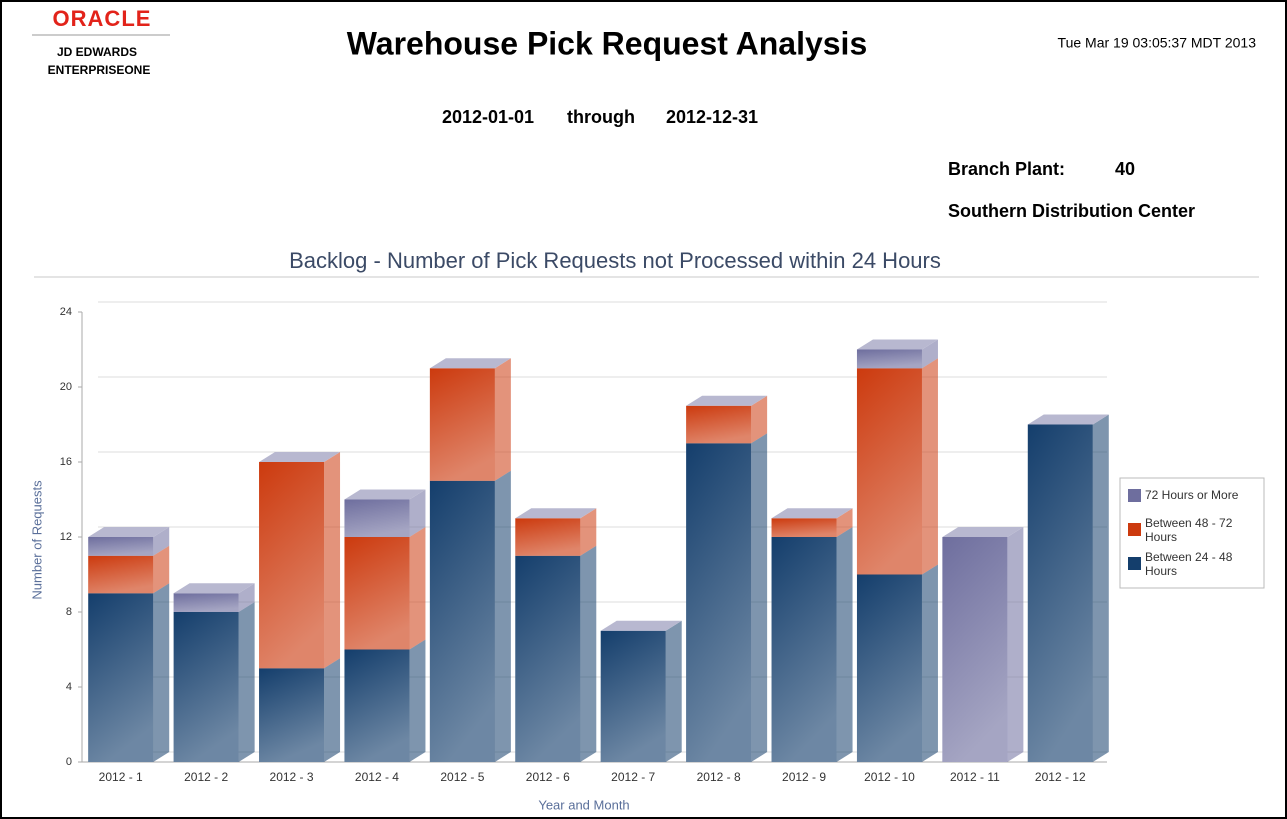 The width and height of the screenshot is (1287, 819). Describe the element at coordinates (36, 540) in the screenshot. I see `y-axis-label: Number of Requests` at that location.